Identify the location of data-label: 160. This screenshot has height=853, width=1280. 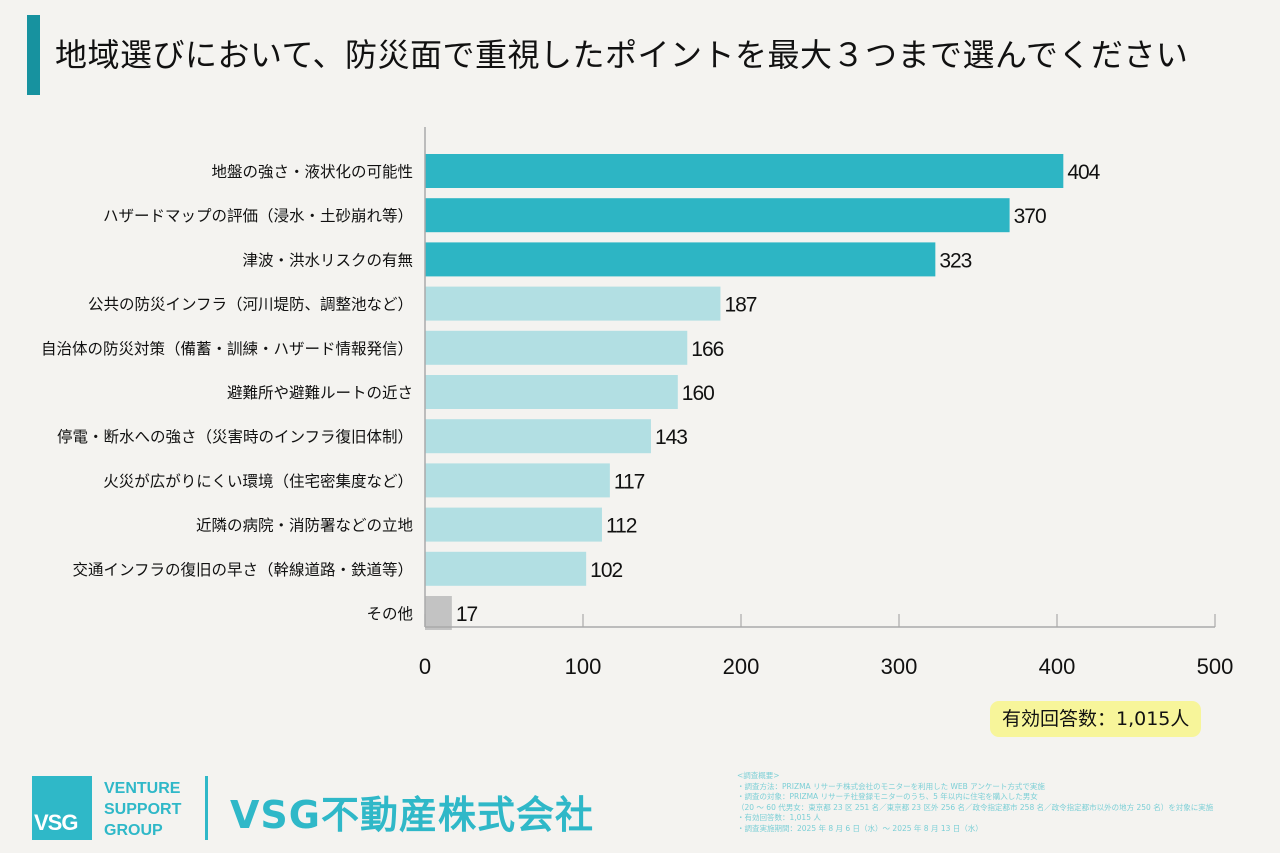
(698, 393).